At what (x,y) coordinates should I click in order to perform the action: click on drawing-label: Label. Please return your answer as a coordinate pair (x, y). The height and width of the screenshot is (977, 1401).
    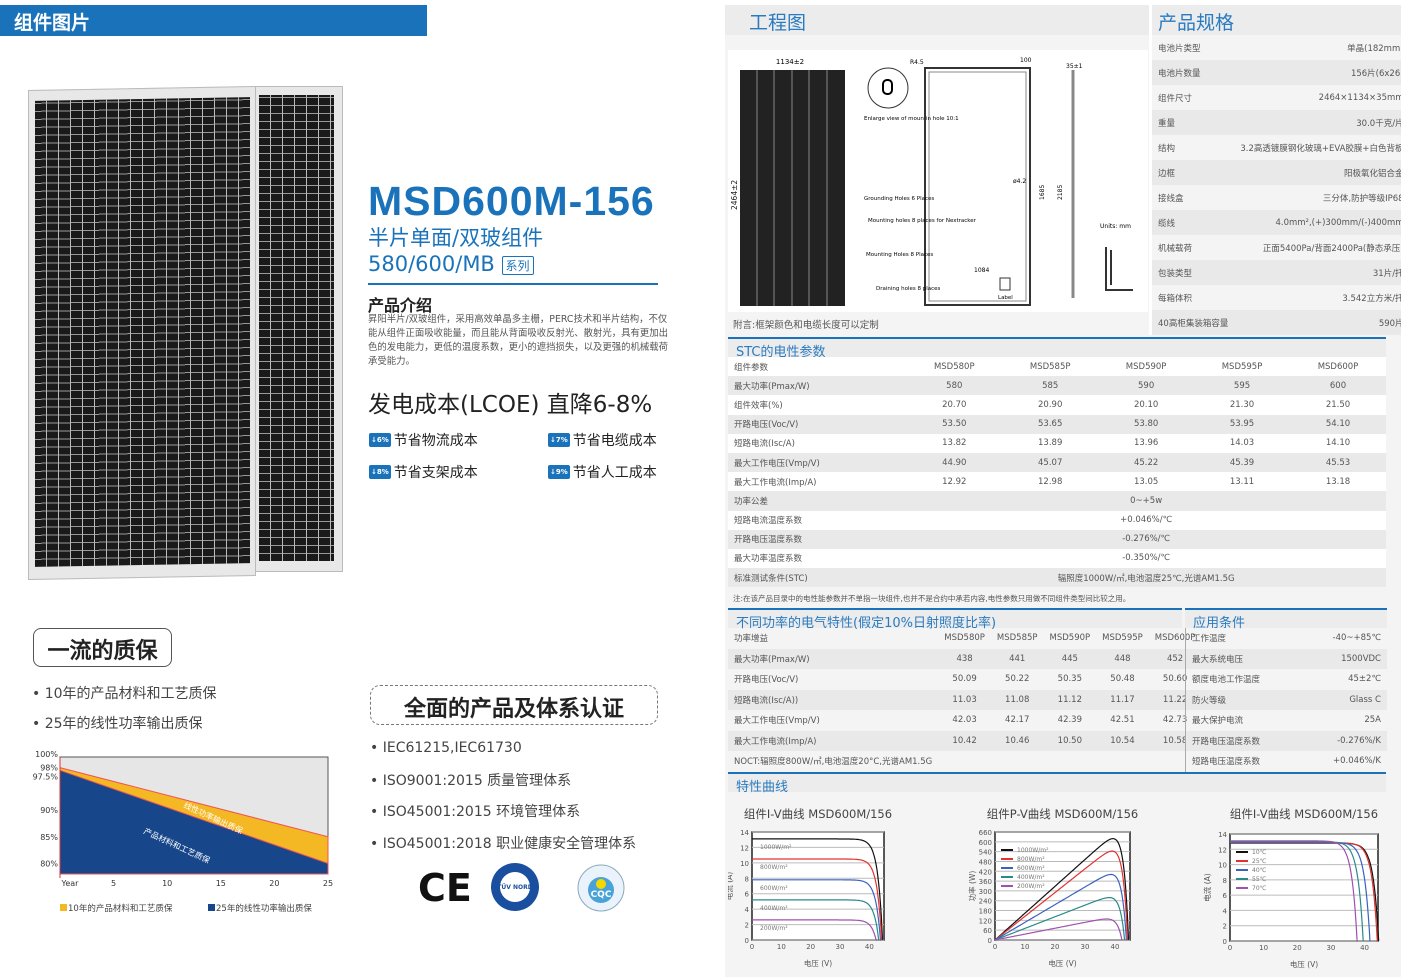
    Looking at the image, I should click on (1005, 298).